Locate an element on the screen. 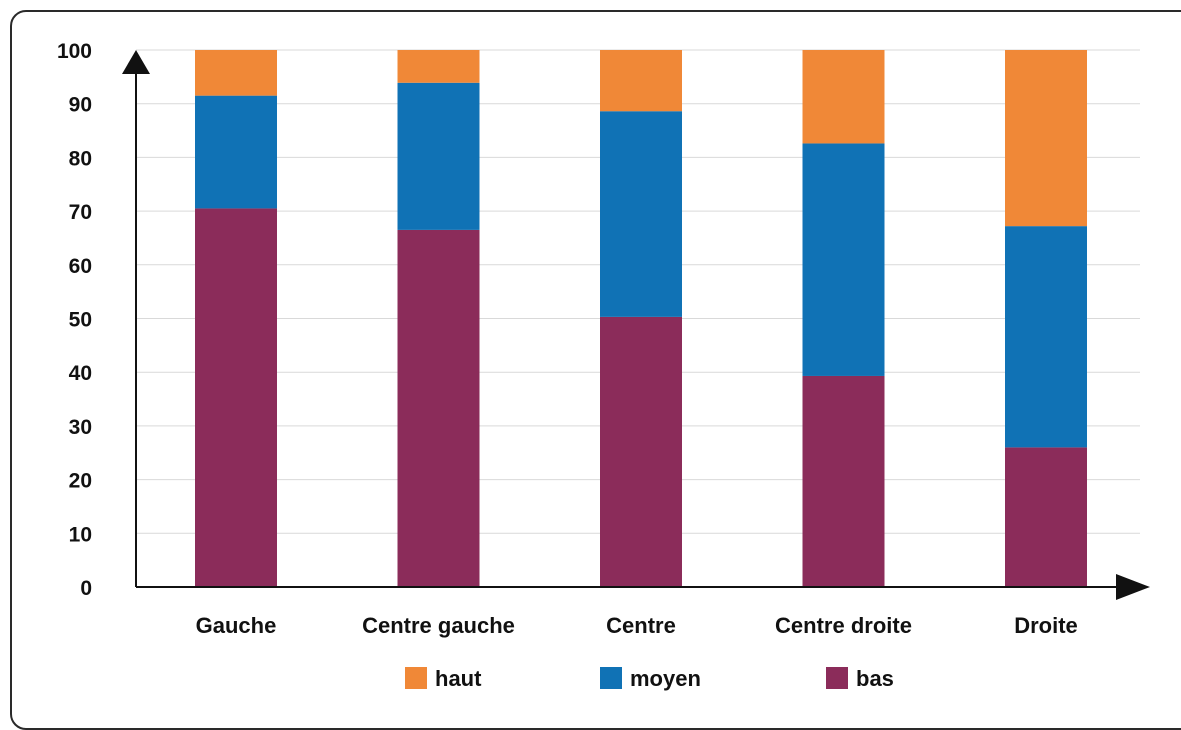 This screenshot has width=1181, height=730. y-tick-label: 30 is located at coordinates (80, 427).